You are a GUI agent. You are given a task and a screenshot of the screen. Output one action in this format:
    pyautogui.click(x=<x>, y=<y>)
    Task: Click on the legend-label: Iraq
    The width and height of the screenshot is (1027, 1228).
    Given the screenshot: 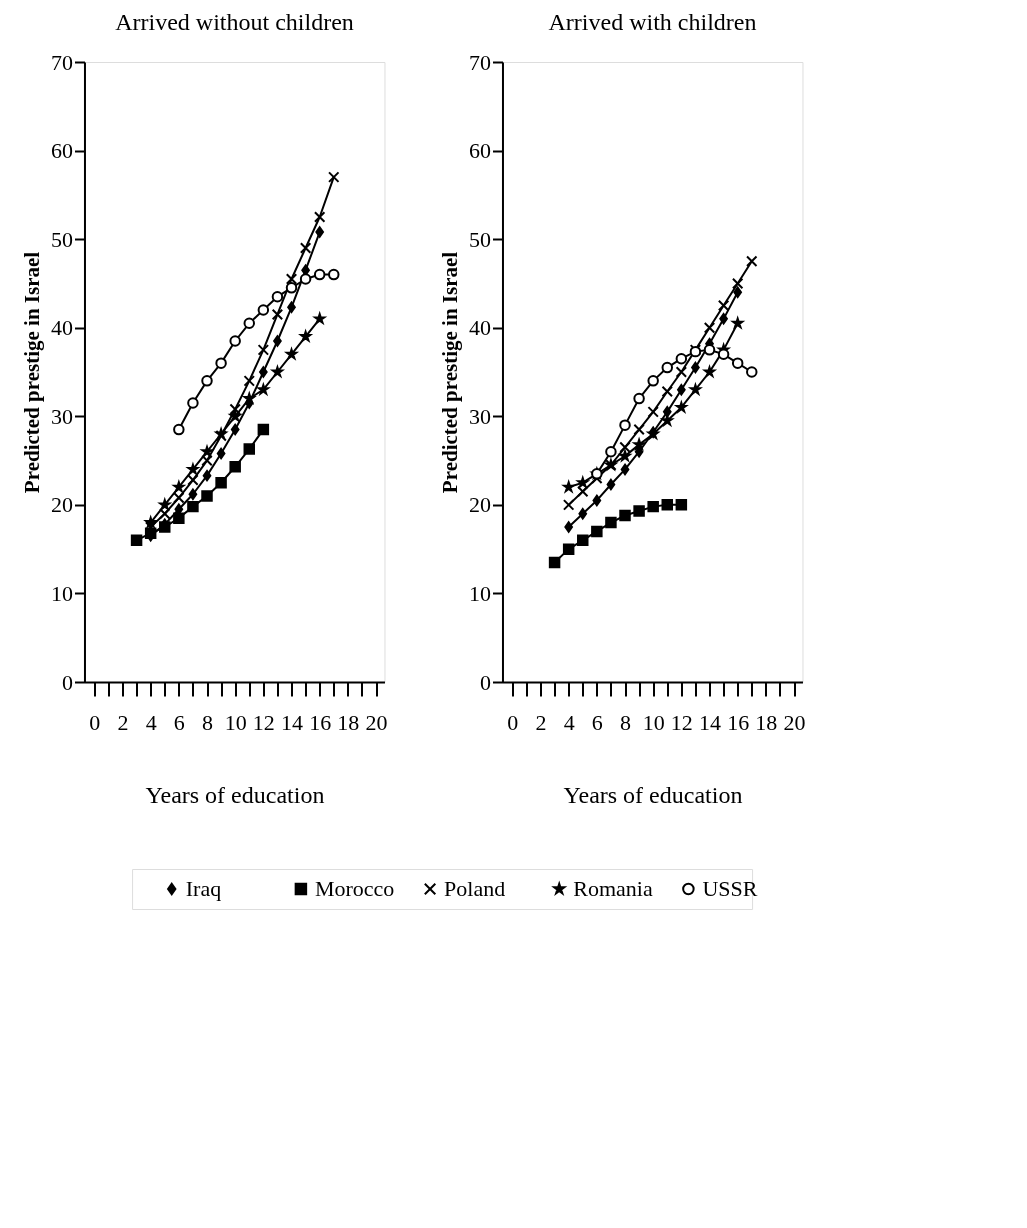 What is the action you would take?
    pyautogui.click(x=203, y=888)
    